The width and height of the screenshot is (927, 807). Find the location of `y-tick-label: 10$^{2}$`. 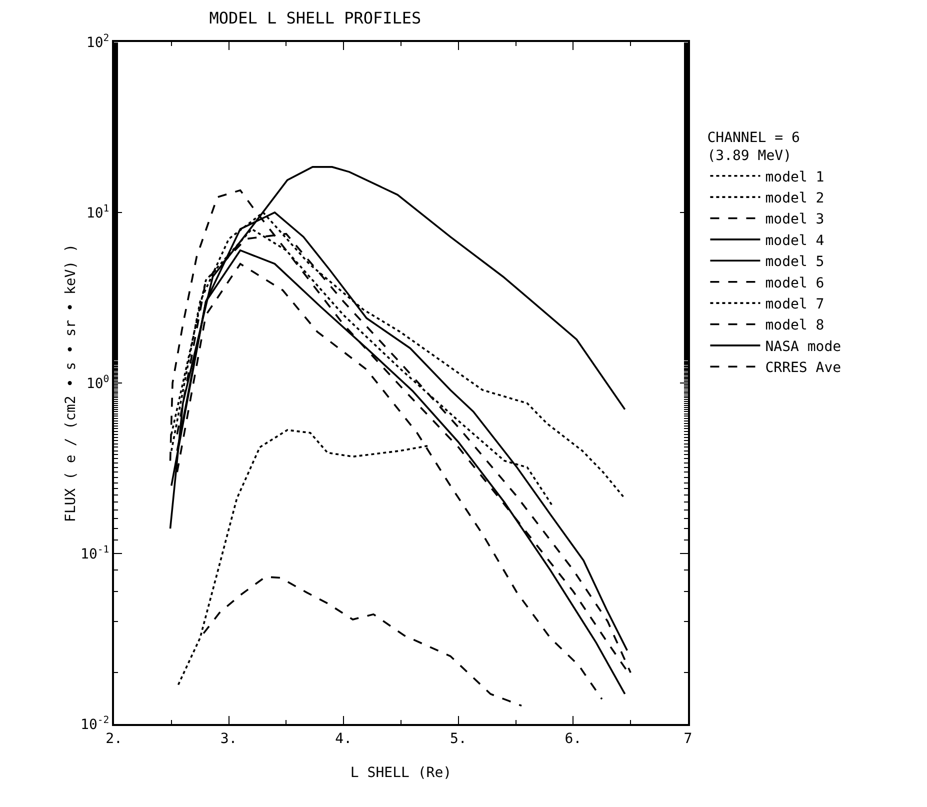

y-tick-label: 10$^{2}$ is located at coordinates (98, 42).